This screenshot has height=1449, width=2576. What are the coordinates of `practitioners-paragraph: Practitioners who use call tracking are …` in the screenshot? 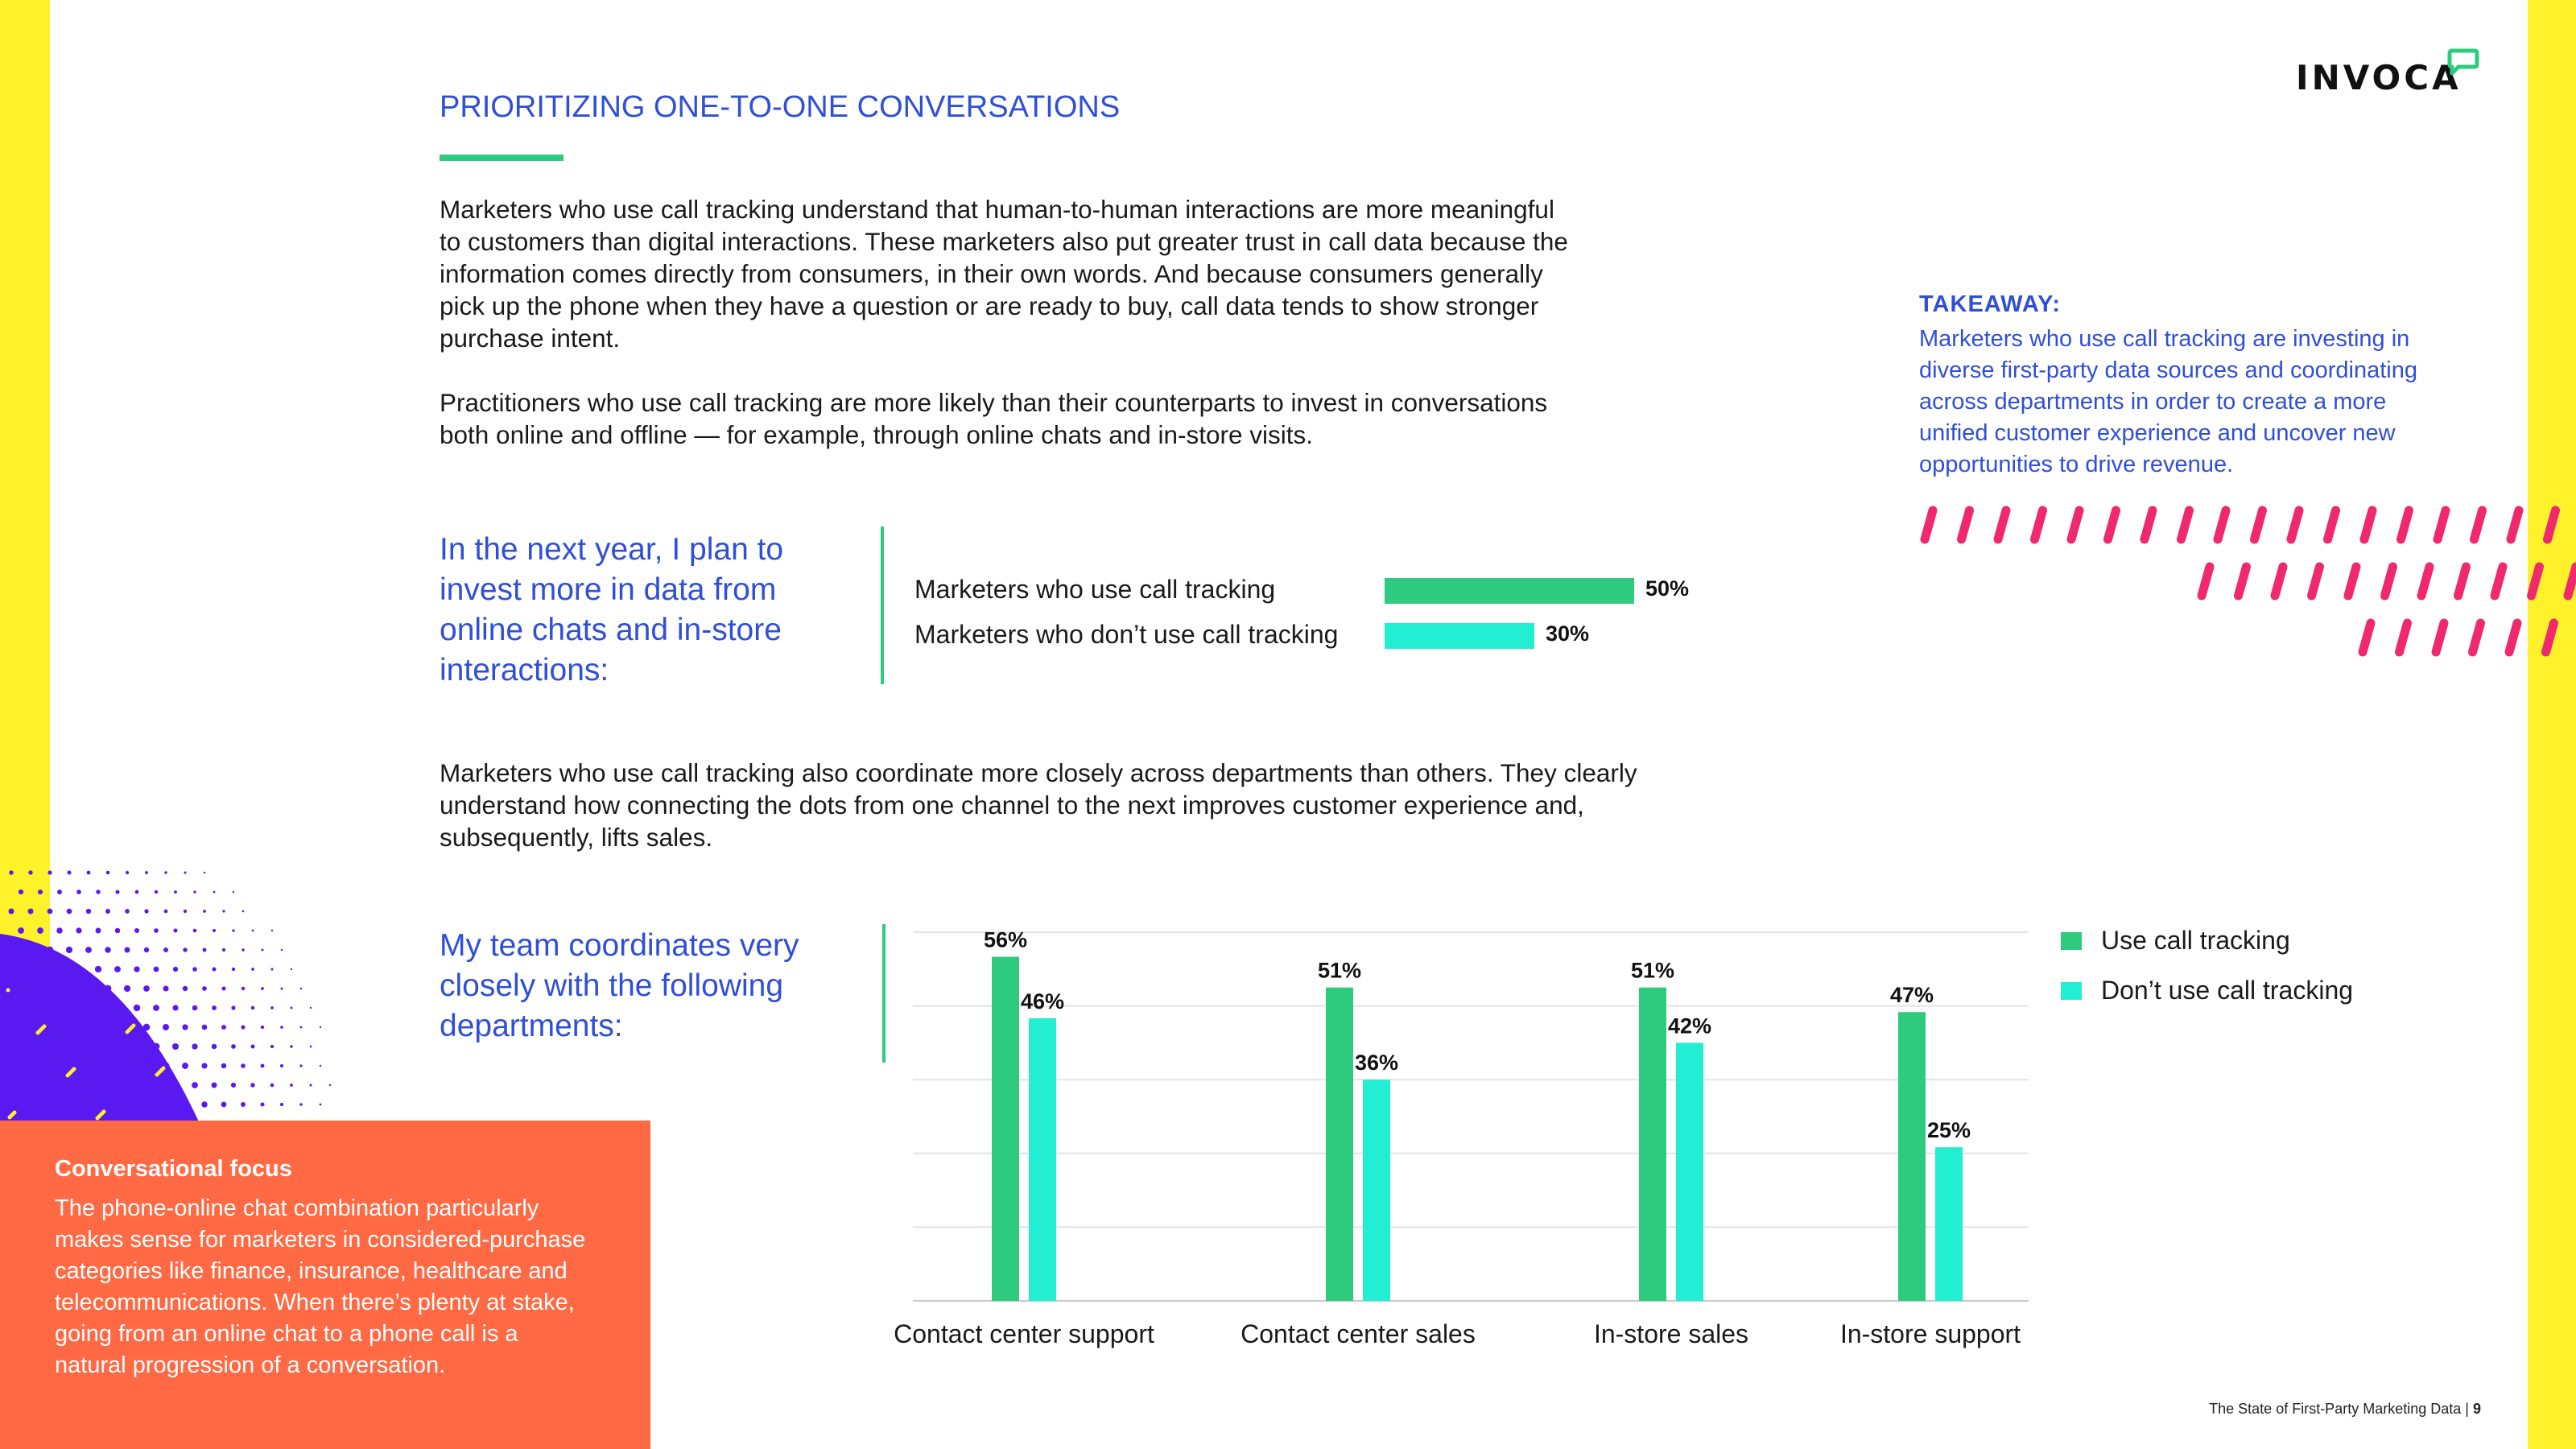 It's located at (994, 418).